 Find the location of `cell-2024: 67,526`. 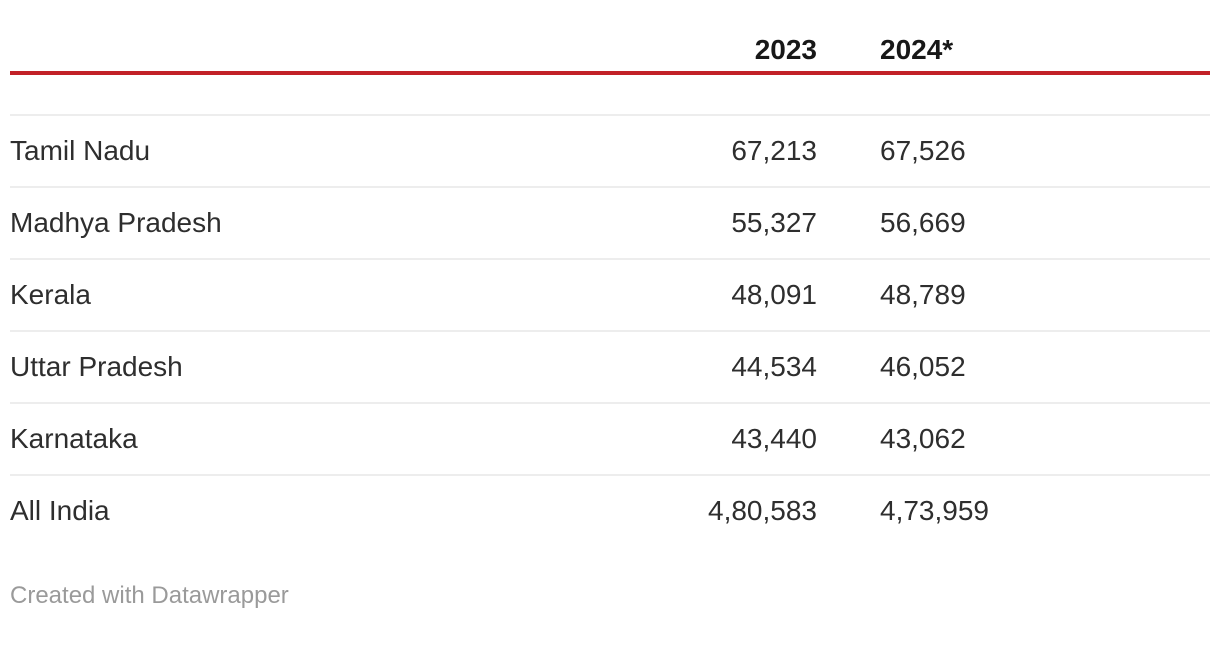

cell-2024: 67,526 is located at coordinates (923, 150).